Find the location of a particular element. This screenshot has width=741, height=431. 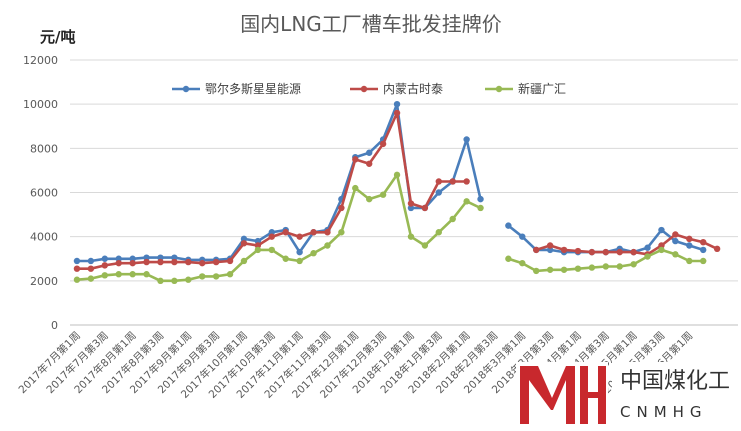

y-axis-ticks: 0 2000 4000 6000 8000 10000 12000 is located at coordinates (40, 193).